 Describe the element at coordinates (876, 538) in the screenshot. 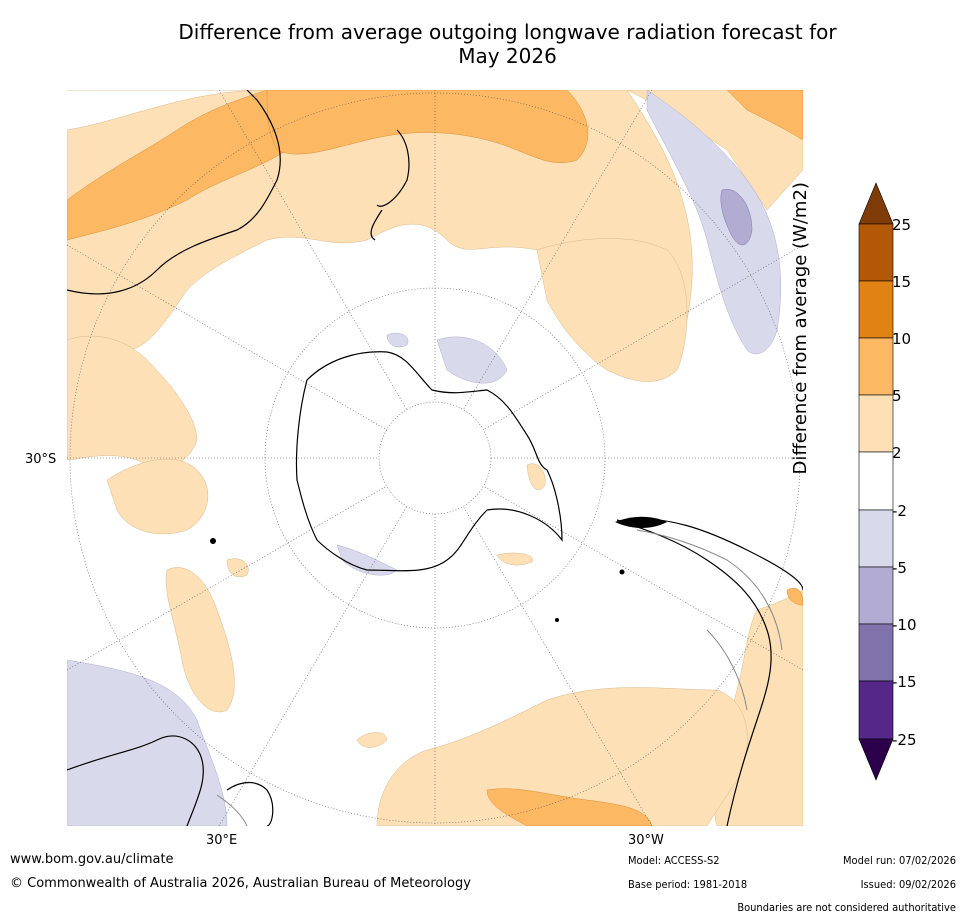

I see `colorbar-minus2-minus5` at that location.